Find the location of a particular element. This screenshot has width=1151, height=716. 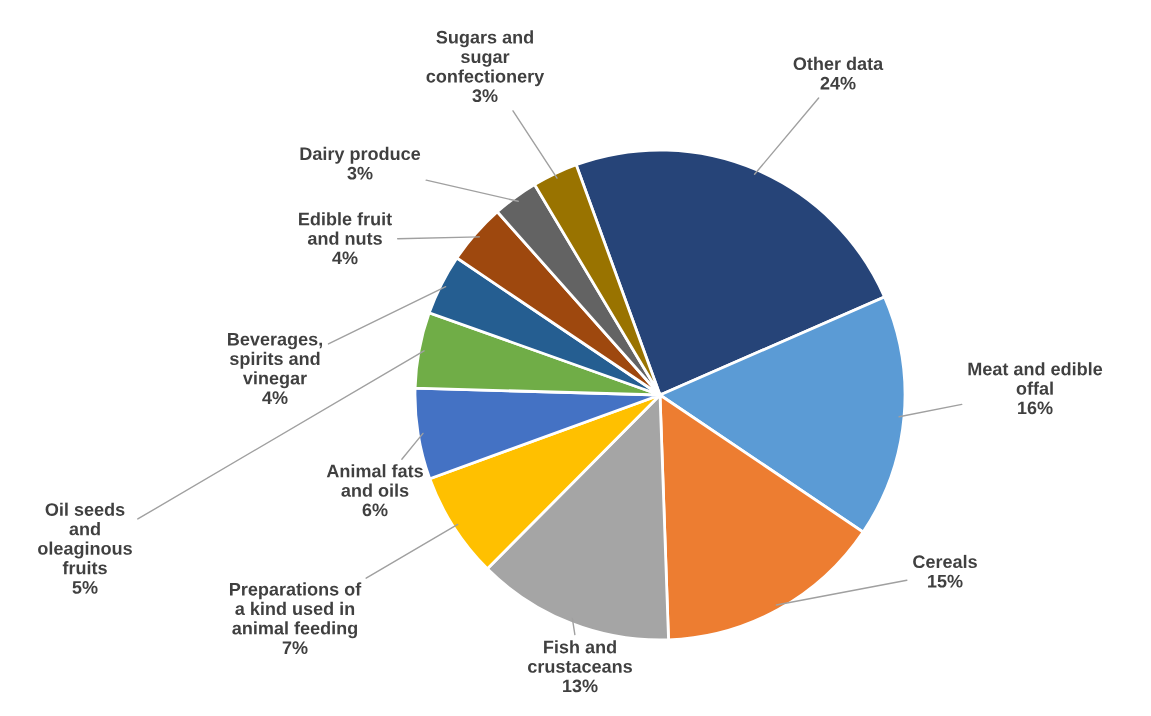

data-label: 16% is located at coordinates (1035, 408).